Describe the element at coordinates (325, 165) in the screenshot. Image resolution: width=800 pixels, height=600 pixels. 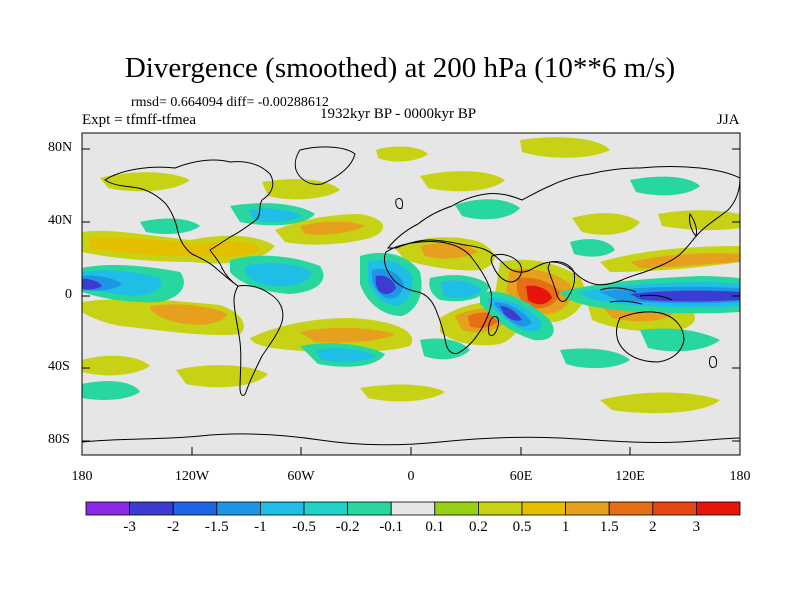
I see `coast-greenland` at that location.